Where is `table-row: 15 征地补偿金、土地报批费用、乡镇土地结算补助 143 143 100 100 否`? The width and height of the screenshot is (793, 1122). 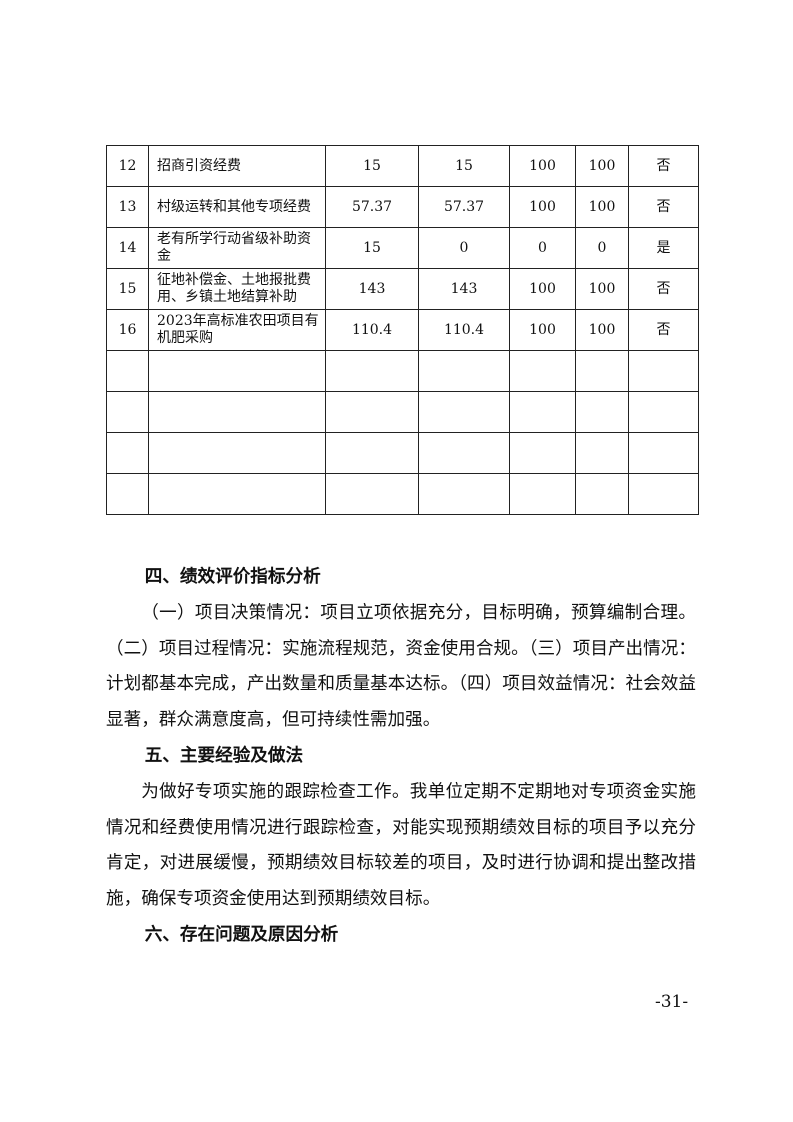 table-row: 15 征地补偿金、土地报批费用、乡镇土地结算补助 143 143 100 100 否 is located at coordinates (402, 289).